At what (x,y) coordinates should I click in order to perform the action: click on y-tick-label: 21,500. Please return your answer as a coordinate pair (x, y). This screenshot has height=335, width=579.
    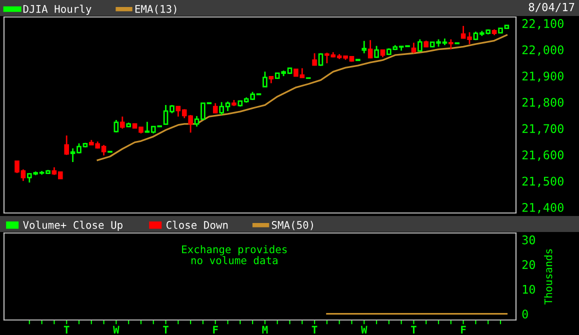
    Looking at the image, I should click on (543, 182).